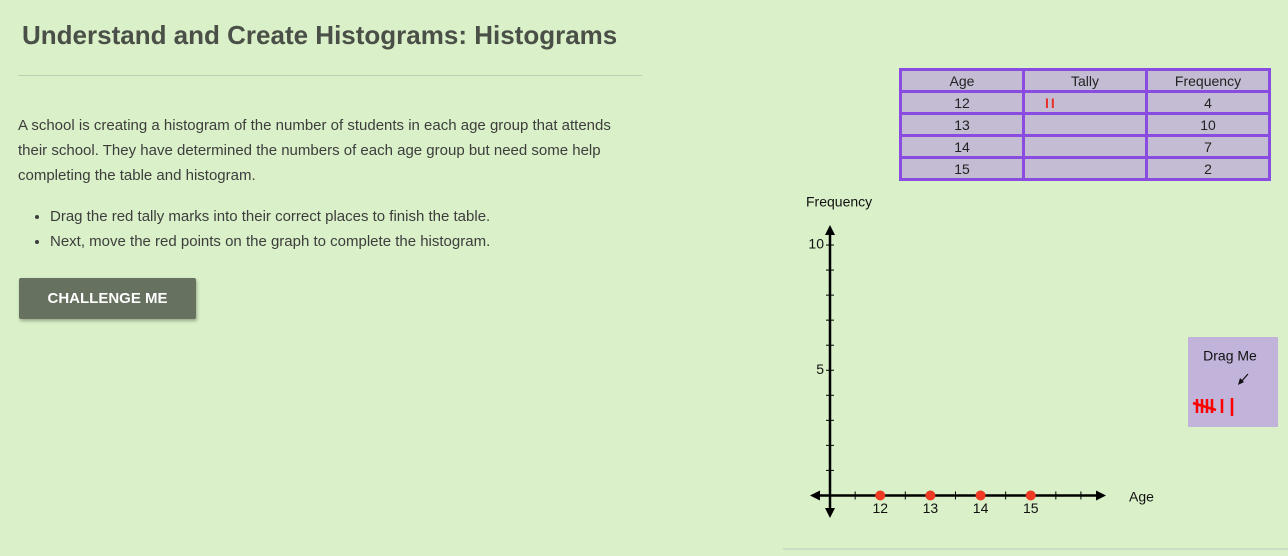  I want to click on table-row: 15 2, so click(1085, 168).